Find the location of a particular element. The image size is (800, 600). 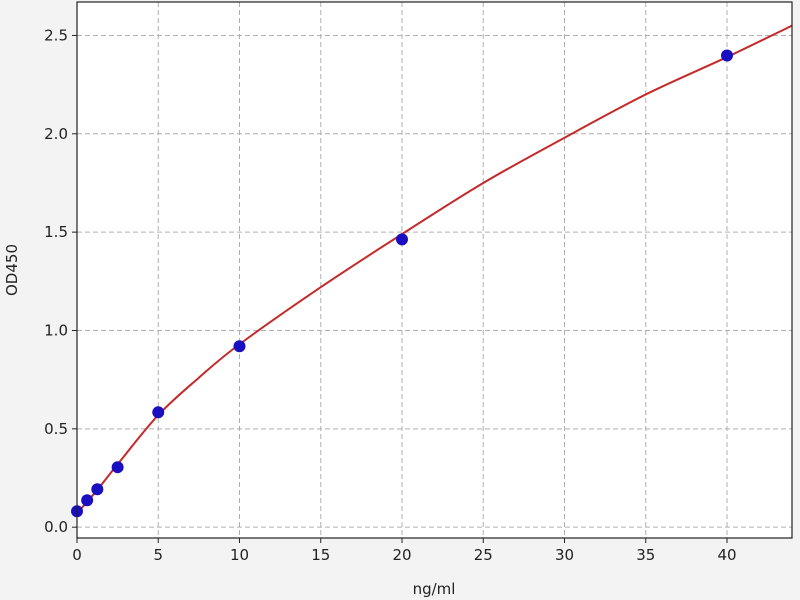

x-tick-label: 35 is located at coordinates (645, 555).